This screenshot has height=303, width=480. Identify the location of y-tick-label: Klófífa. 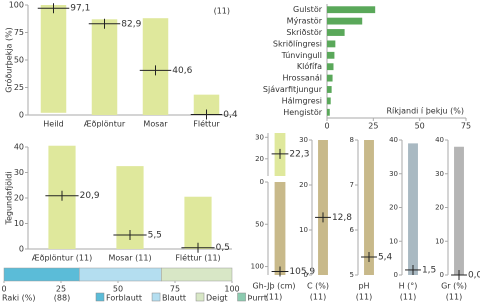
(309, 66).